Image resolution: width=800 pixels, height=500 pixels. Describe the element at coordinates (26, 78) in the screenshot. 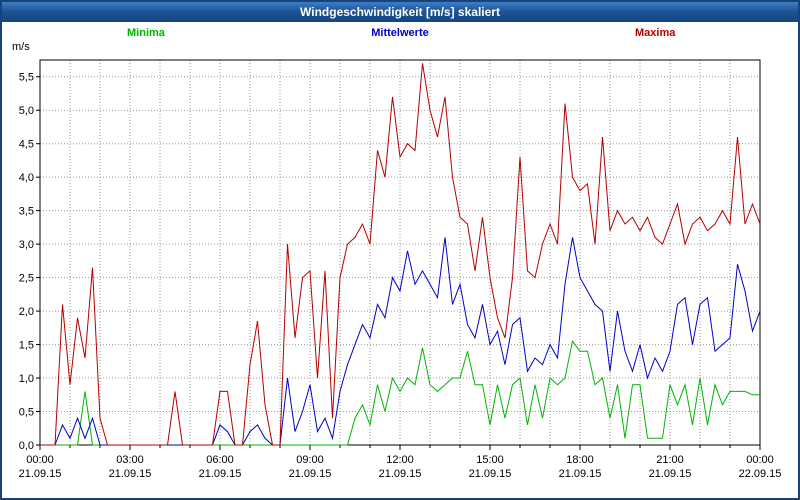

I see `y-tick-label: 5,5` at that location.